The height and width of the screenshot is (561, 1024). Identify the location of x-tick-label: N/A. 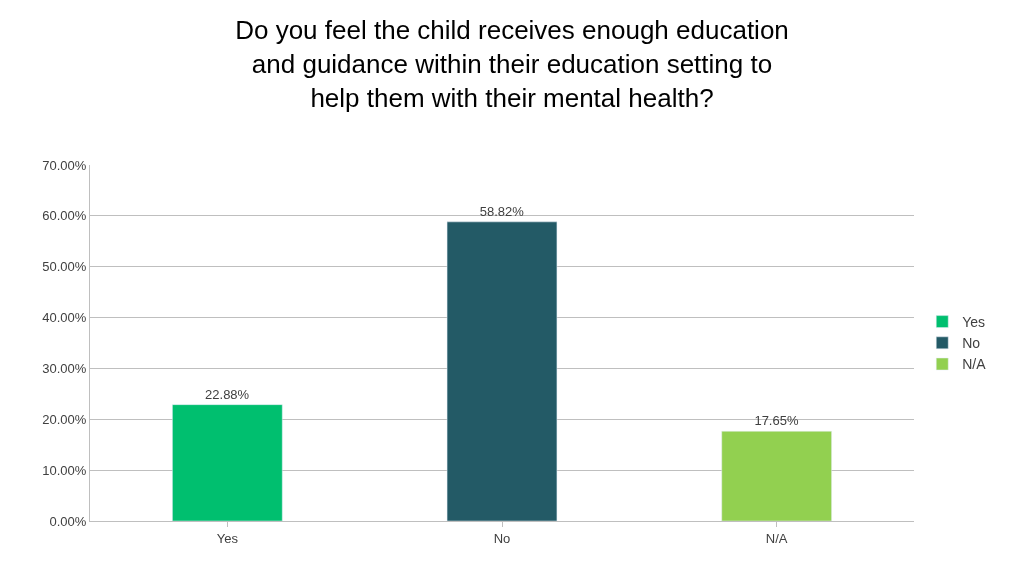
(776, 538).